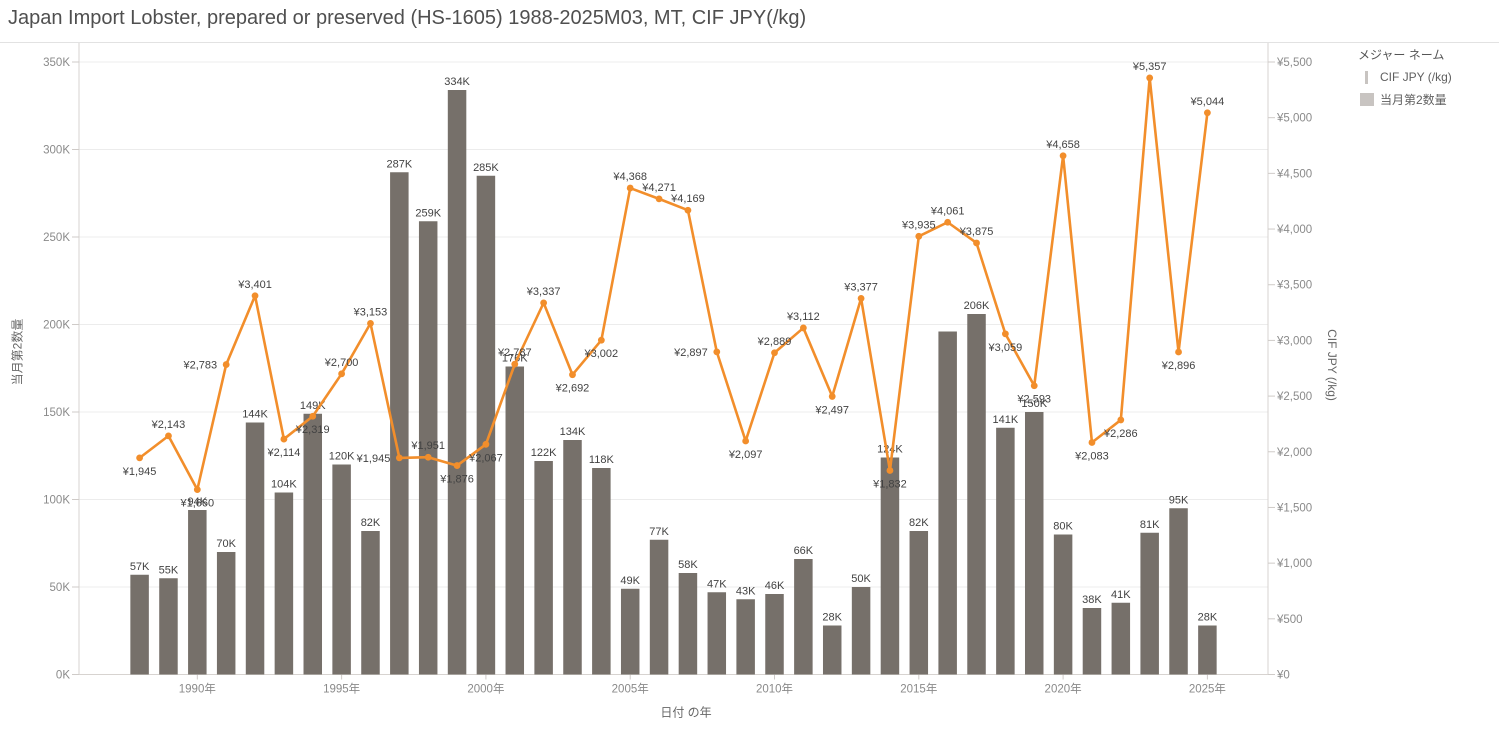 The height and width of the screenshot is (732, 1499). I want to click on line-point-label: ¥3,377, so click(860, 287).